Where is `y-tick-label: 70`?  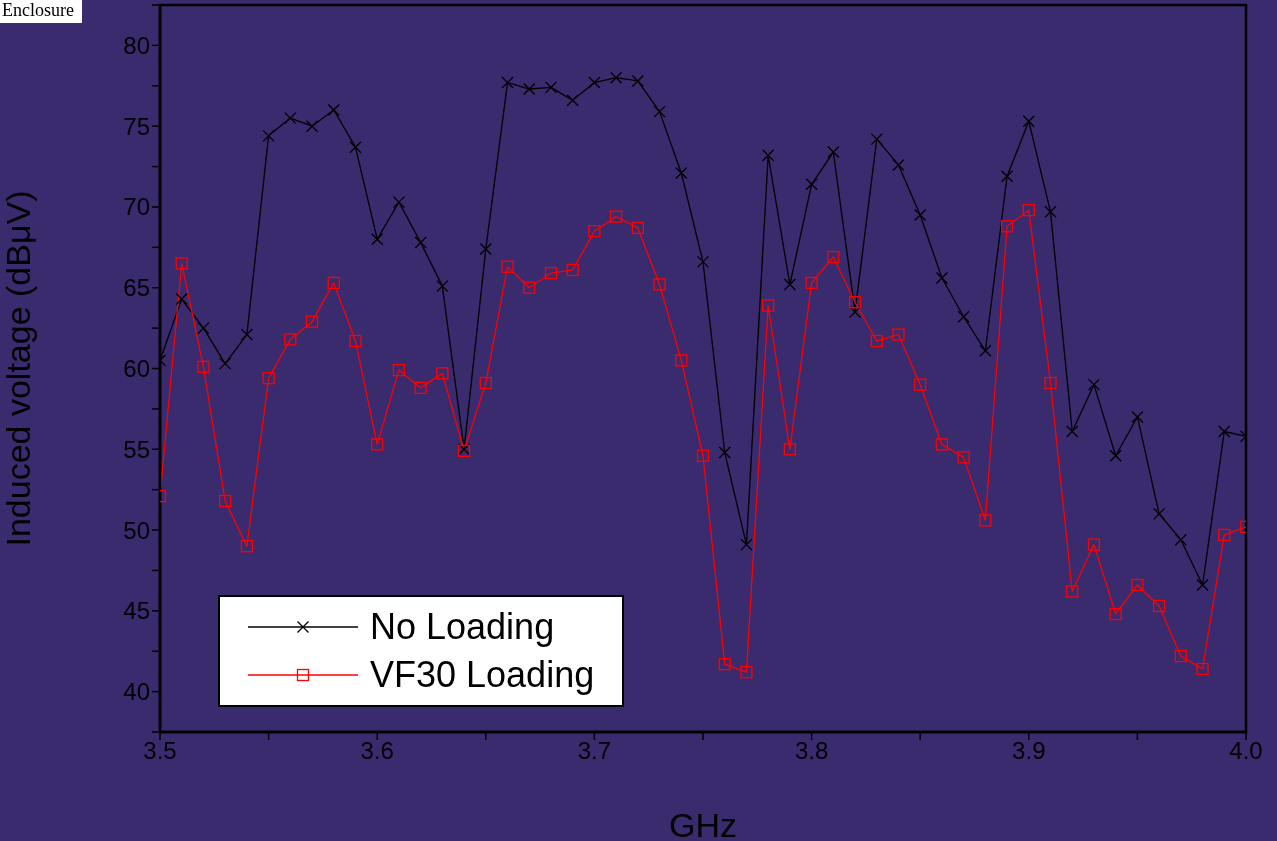
y-tick-label: 70 is located at coordinates (136, 207).